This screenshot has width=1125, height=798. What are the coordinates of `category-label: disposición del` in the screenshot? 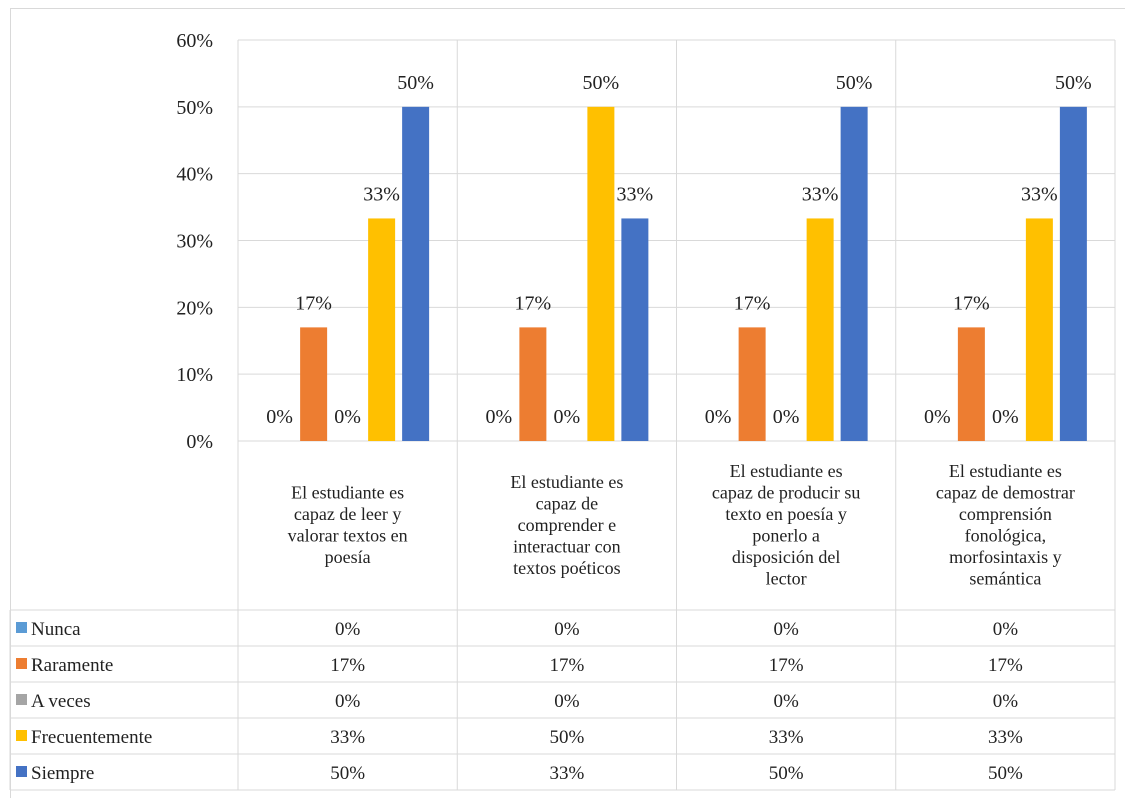 It's located at (786, 557).